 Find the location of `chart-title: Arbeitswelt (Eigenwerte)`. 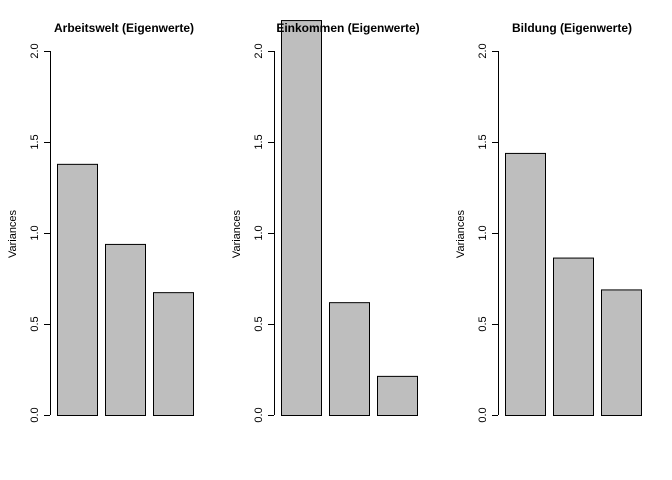

chart-title: Arbeitswelt (Eigenwerte) is located at coordinates (124, 28).